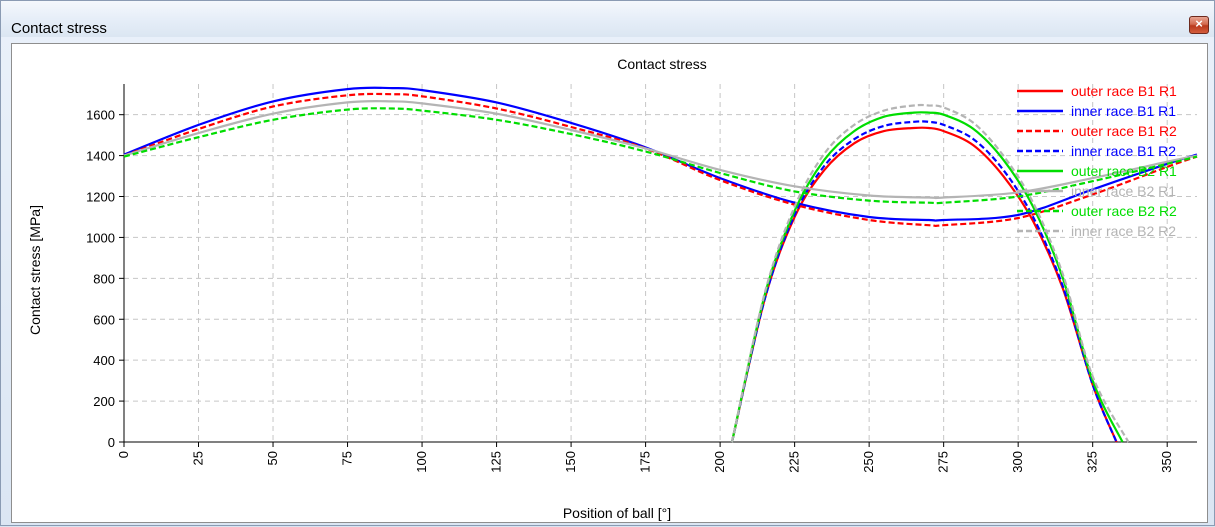 The width and height of the screenshot is (1215, 527). I want to click on chart-title: Contact stress, so click(661, 64).